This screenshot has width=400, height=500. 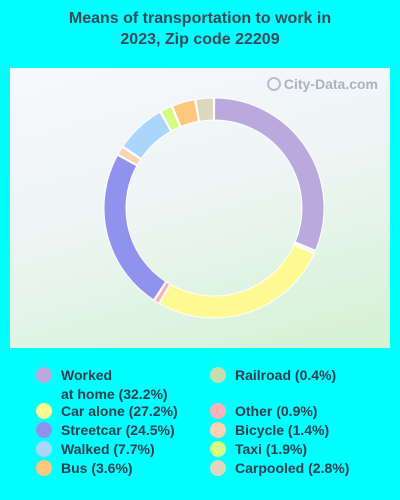 What do you see at coordinates (108, 449) in the screenshot?
I see `legend-label: Walked (7.7%)` at bounding box center [108, 449].